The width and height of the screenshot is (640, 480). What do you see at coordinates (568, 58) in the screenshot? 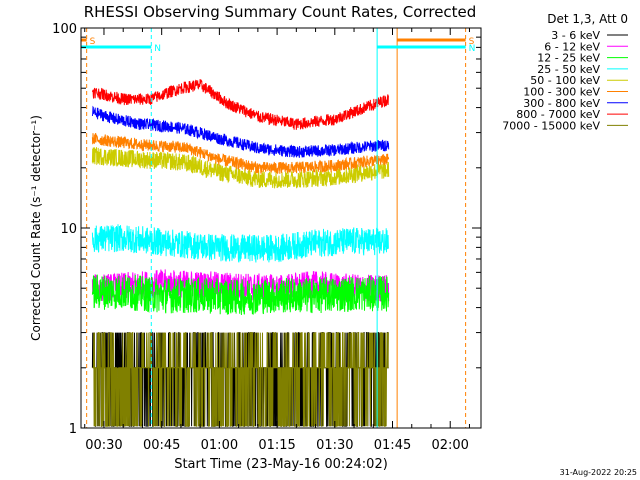
I see `legend-label-2: 12 - 25 keV` at bounding box center [568, 58].